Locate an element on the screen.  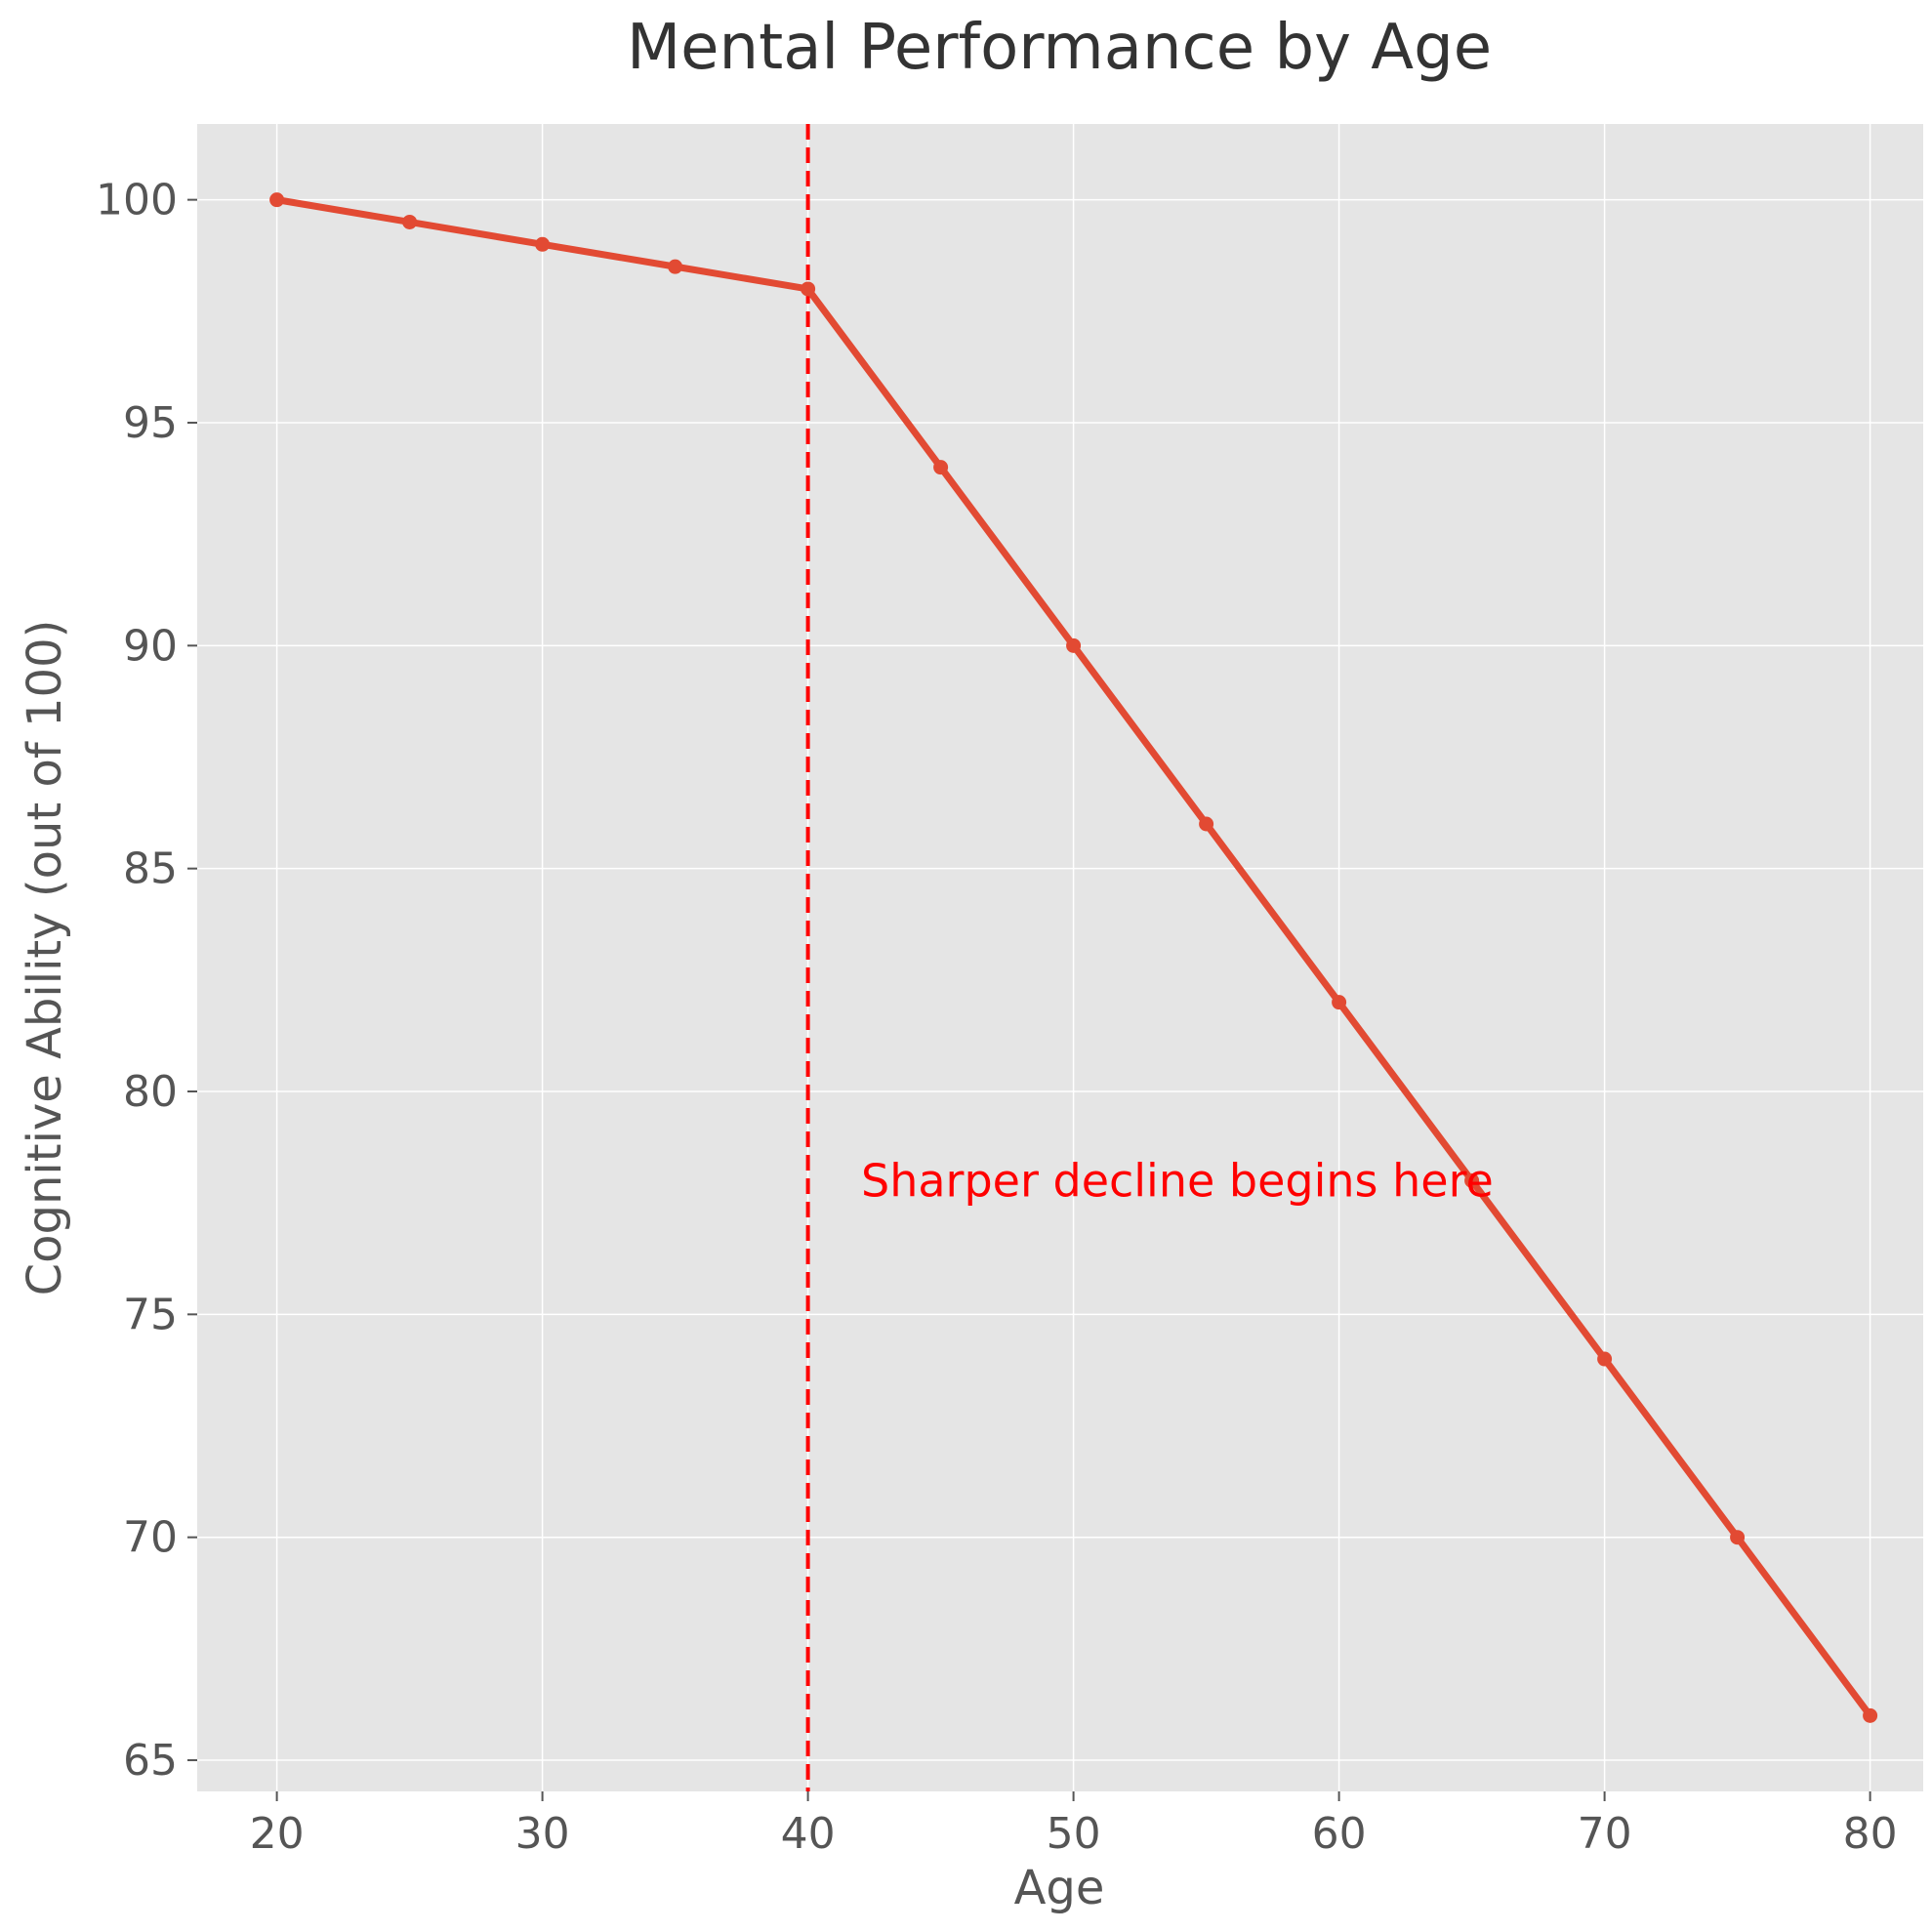
x-axis-label: Age is located at coordinates (1059, 1888).